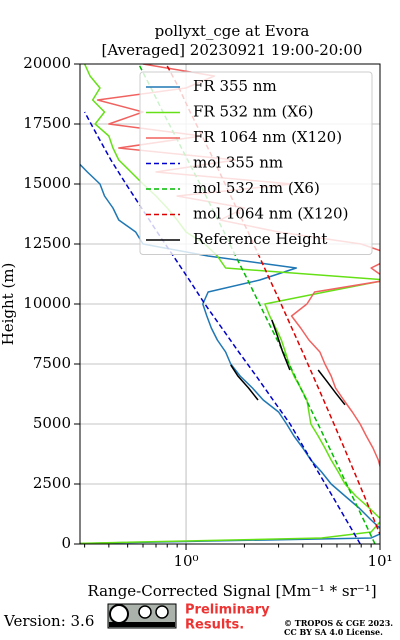 This screenshot has width=400, height=640. I want to click on legend-label: FR 1064 nm (X120), so click(267, 137).